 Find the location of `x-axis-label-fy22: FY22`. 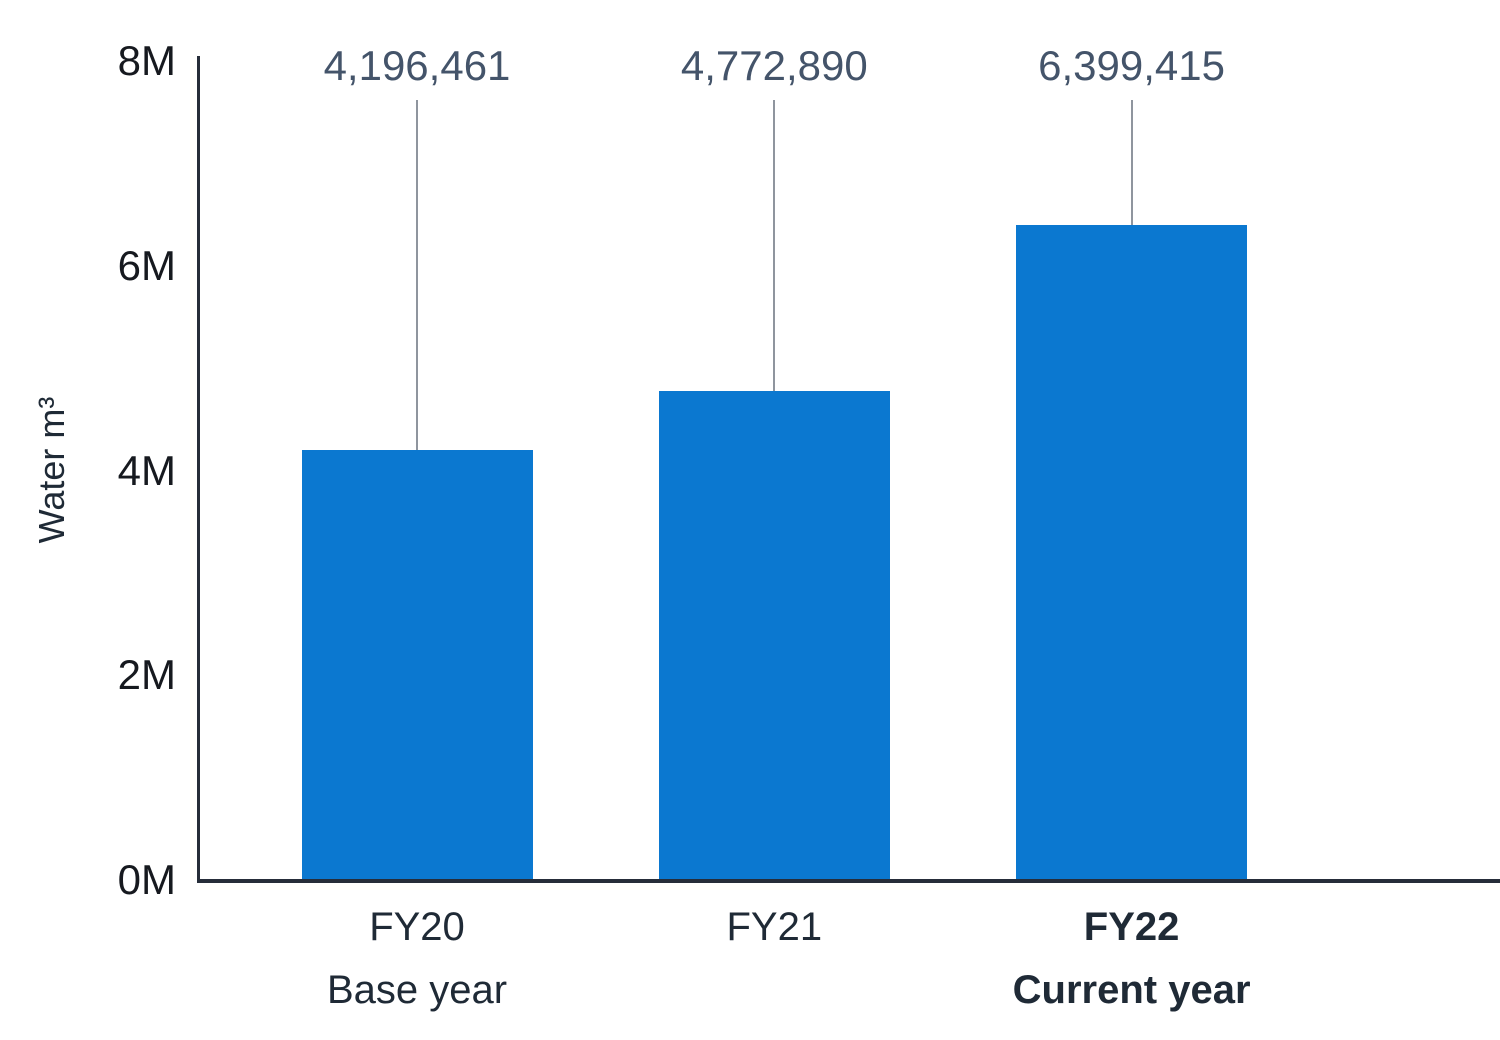

x-axis-label-fy22: FY22 is located at coordinates (1131, 927).